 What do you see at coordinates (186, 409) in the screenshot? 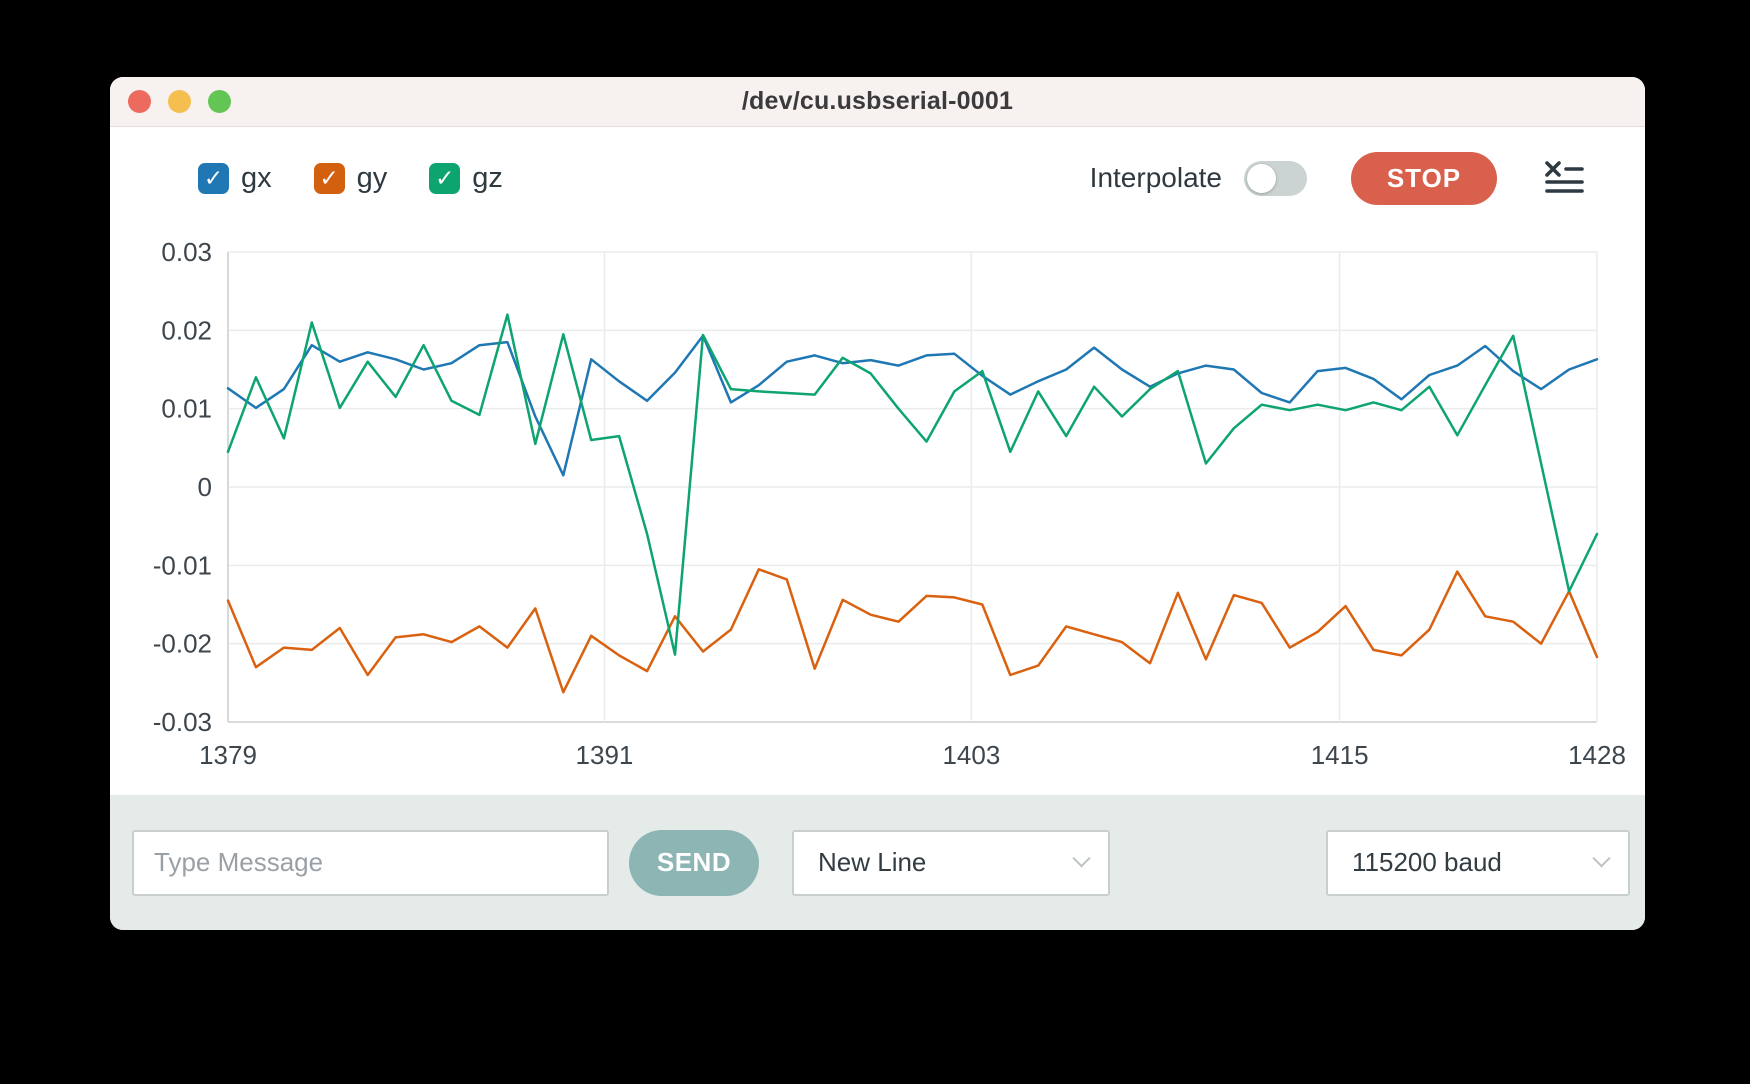
I see `svg-text: 0.01` at bounding box center [186, 409].